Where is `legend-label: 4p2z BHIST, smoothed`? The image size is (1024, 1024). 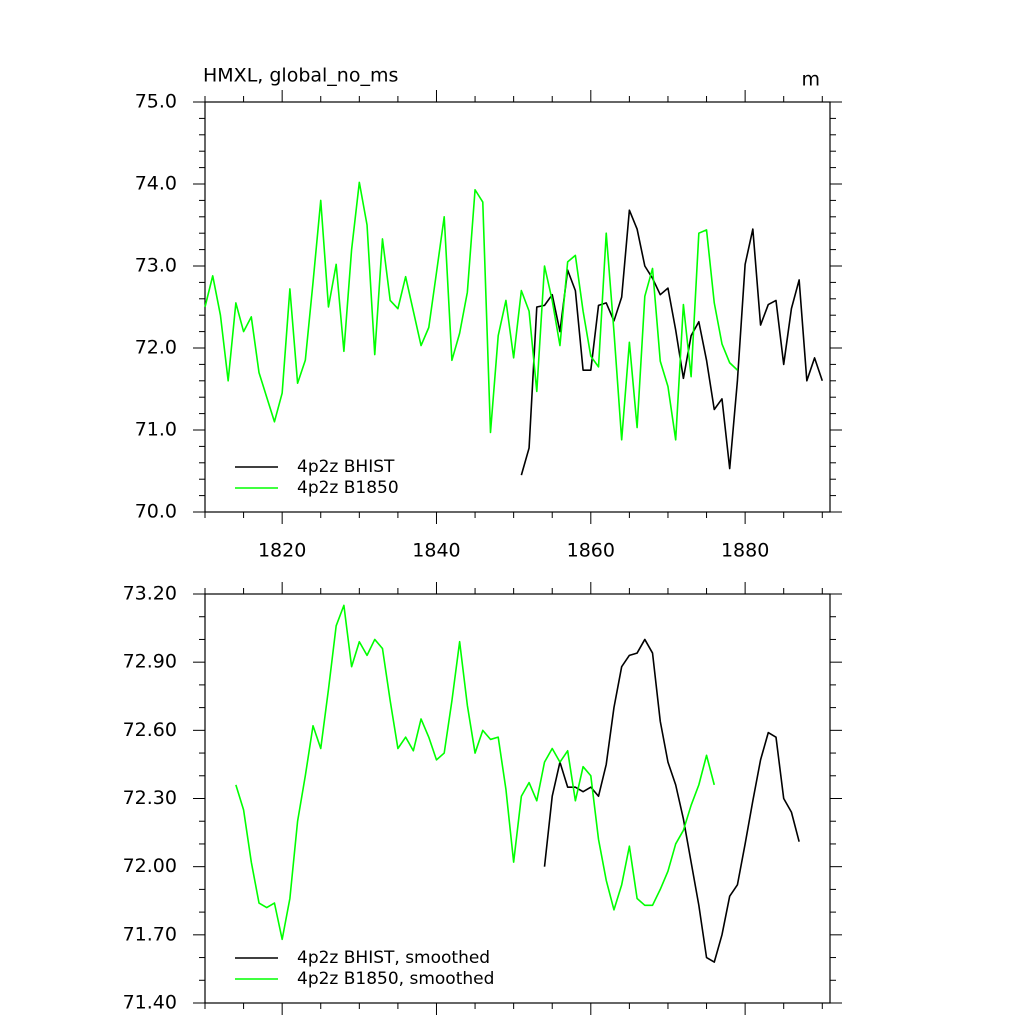 legend-label: 4p2z BHIST, smoothed is located at coordinates (393, 958).